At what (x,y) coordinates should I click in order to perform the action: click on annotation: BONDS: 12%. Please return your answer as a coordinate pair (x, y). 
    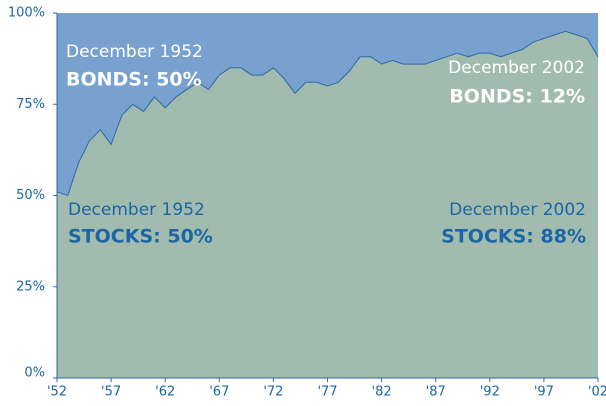
    Looking at the image, I should click on (517, 97).